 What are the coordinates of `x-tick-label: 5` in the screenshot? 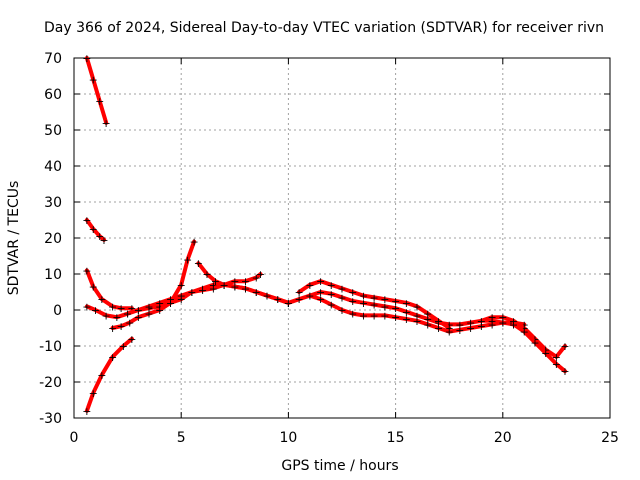 It's located at (181, 438).